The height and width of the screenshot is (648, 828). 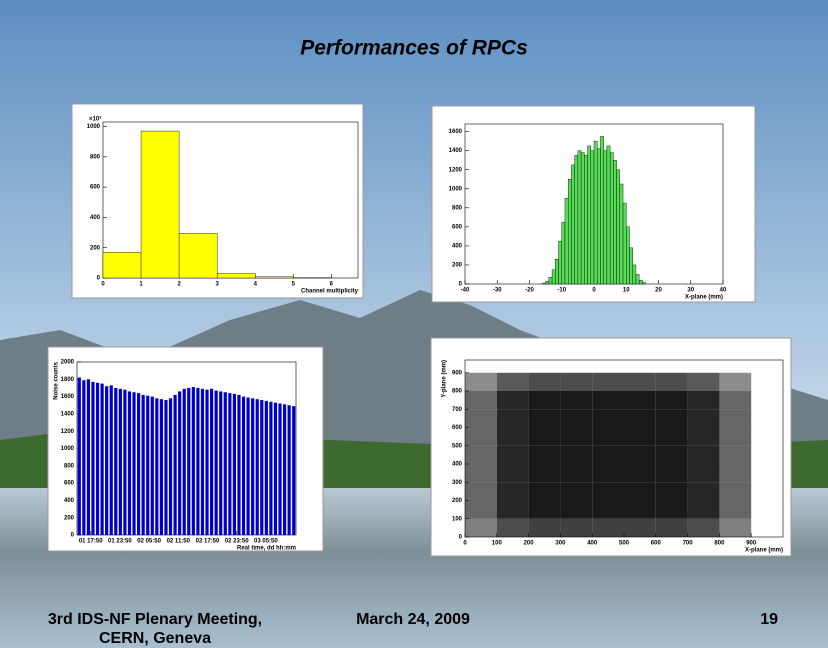 I want to click on x-tick-label: 01 17:50, so click(x=91, y=542).